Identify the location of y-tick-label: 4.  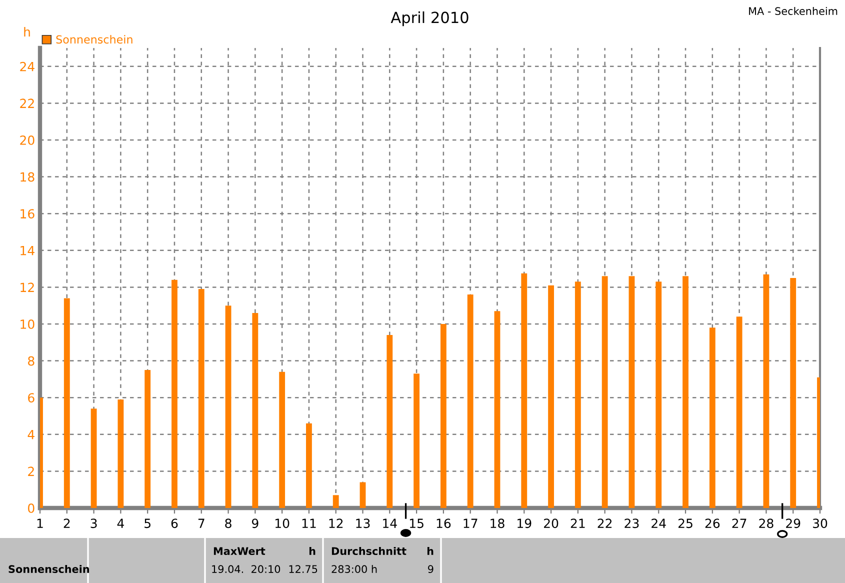
(31, 435).